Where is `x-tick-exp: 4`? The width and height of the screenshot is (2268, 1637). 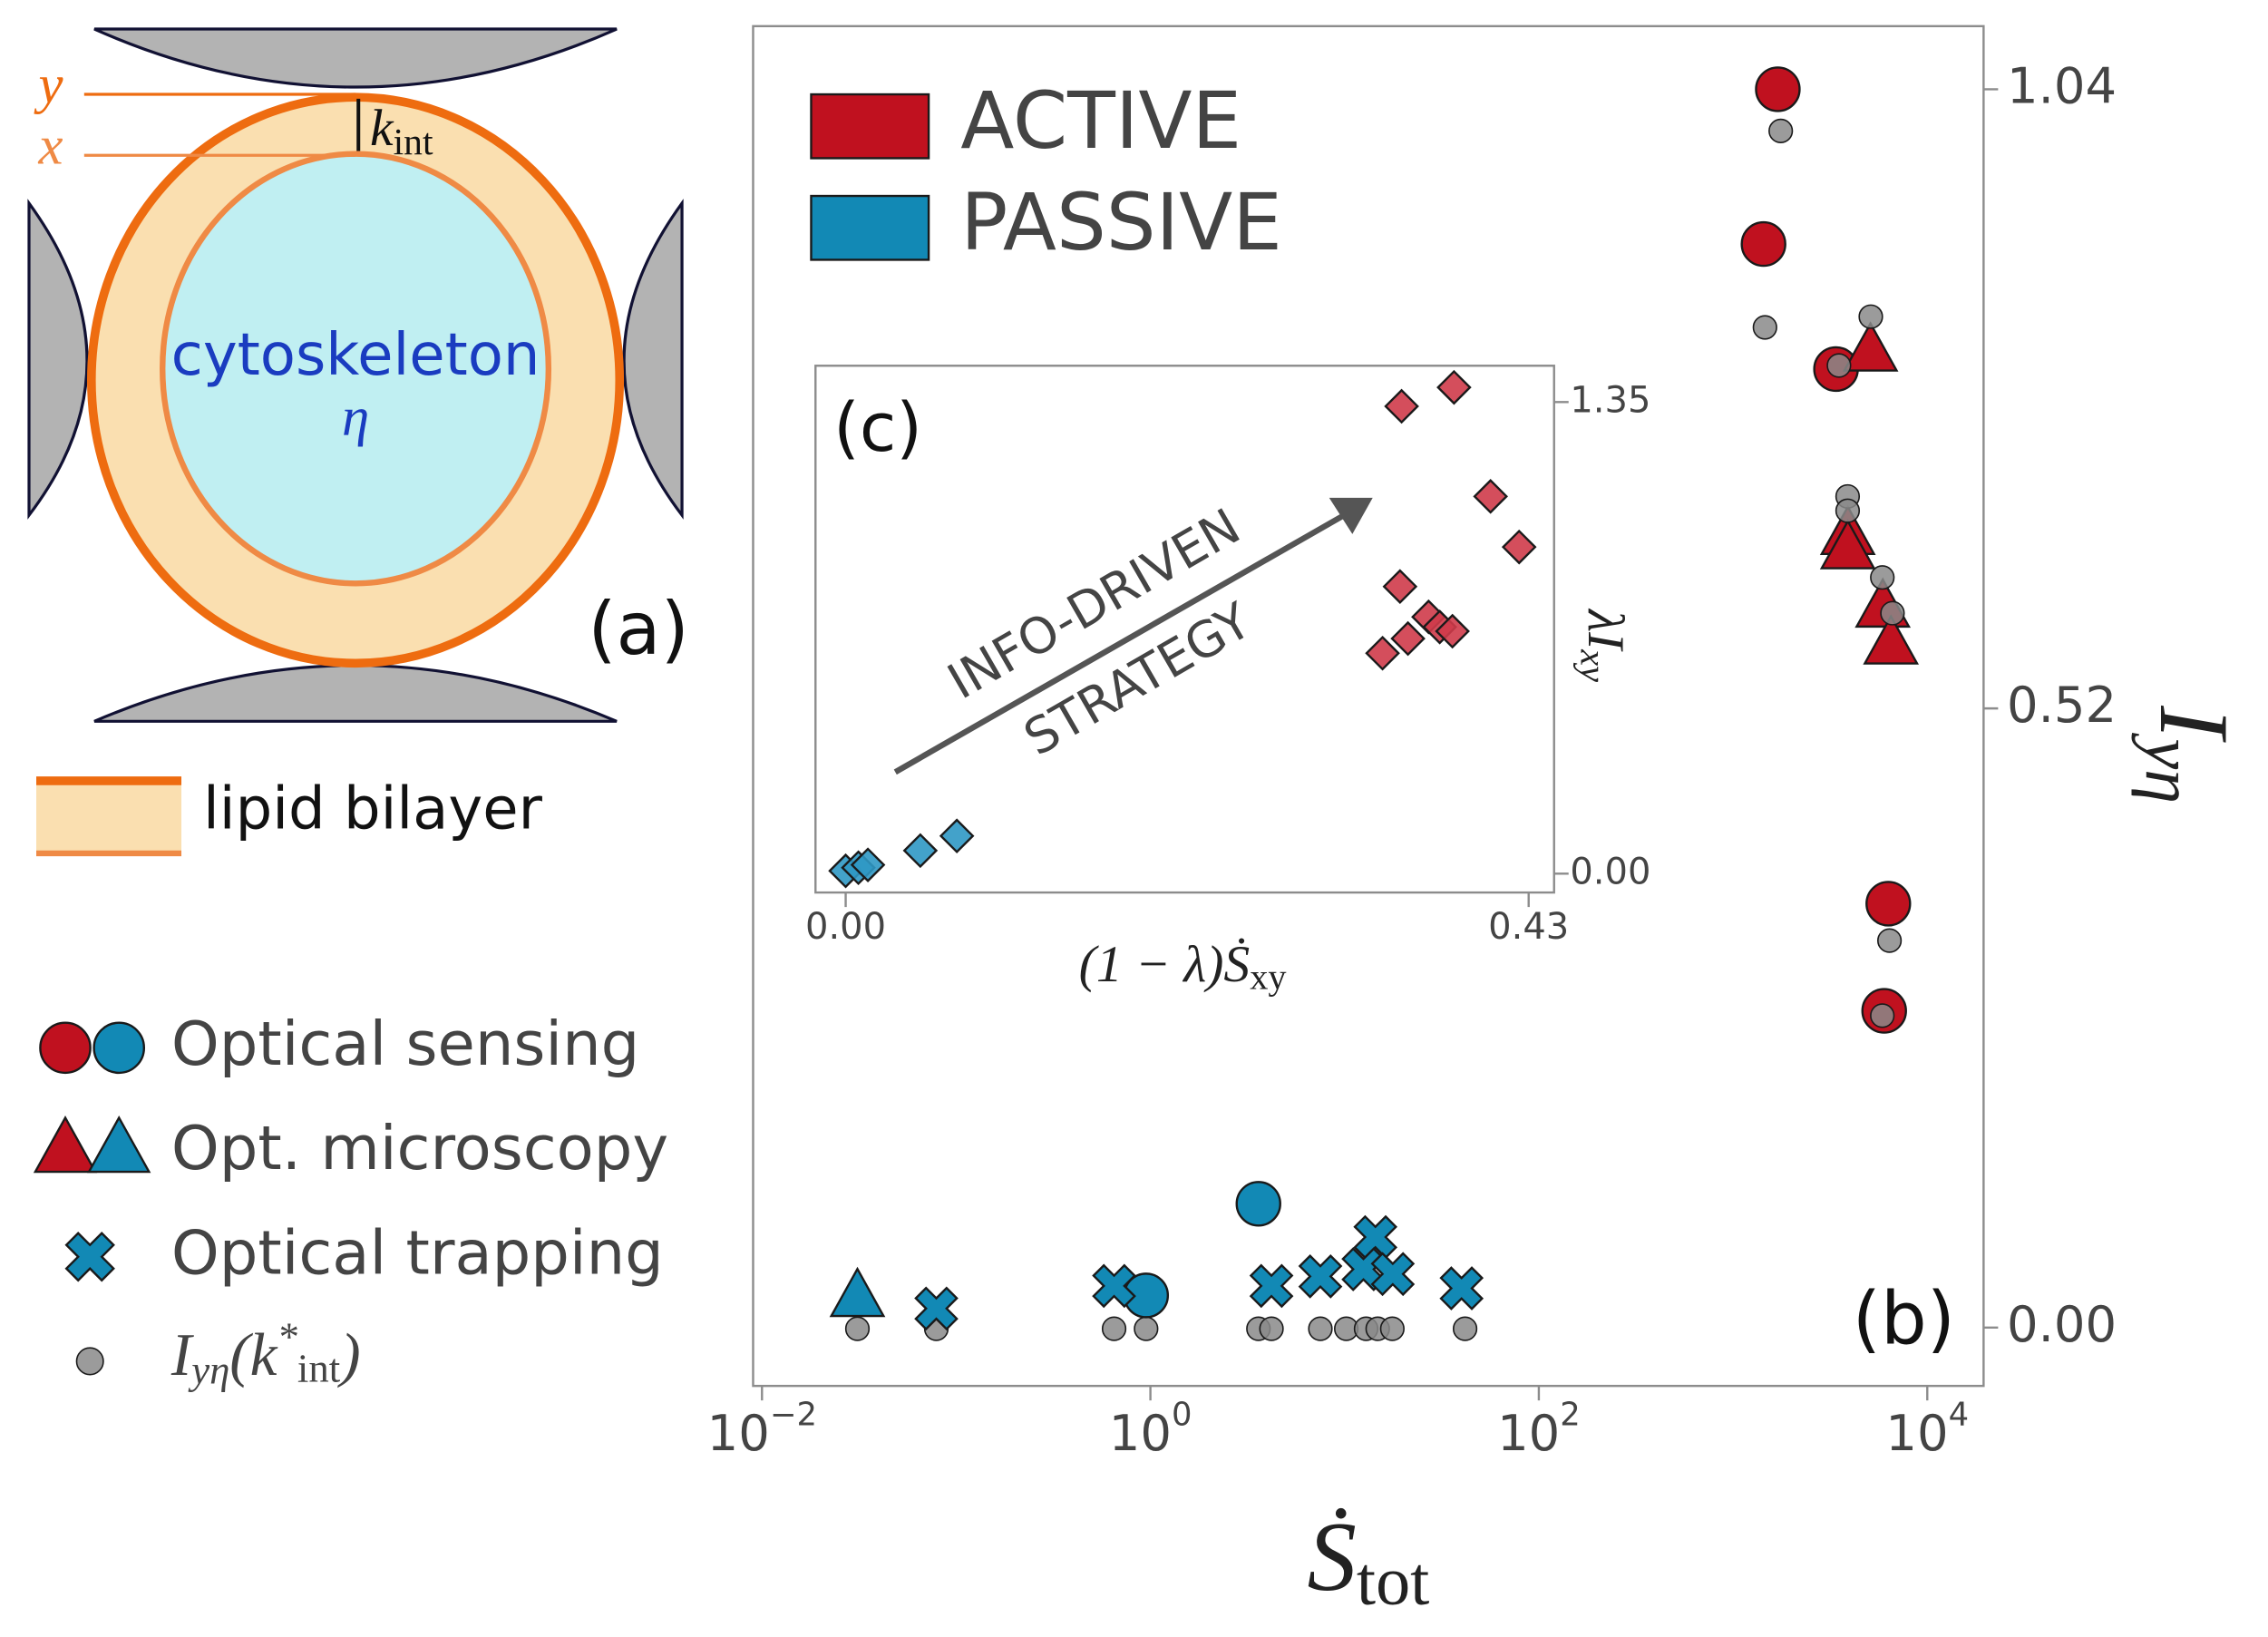 x-tick-exp: 4 is located at coordinates (1959, 1415).